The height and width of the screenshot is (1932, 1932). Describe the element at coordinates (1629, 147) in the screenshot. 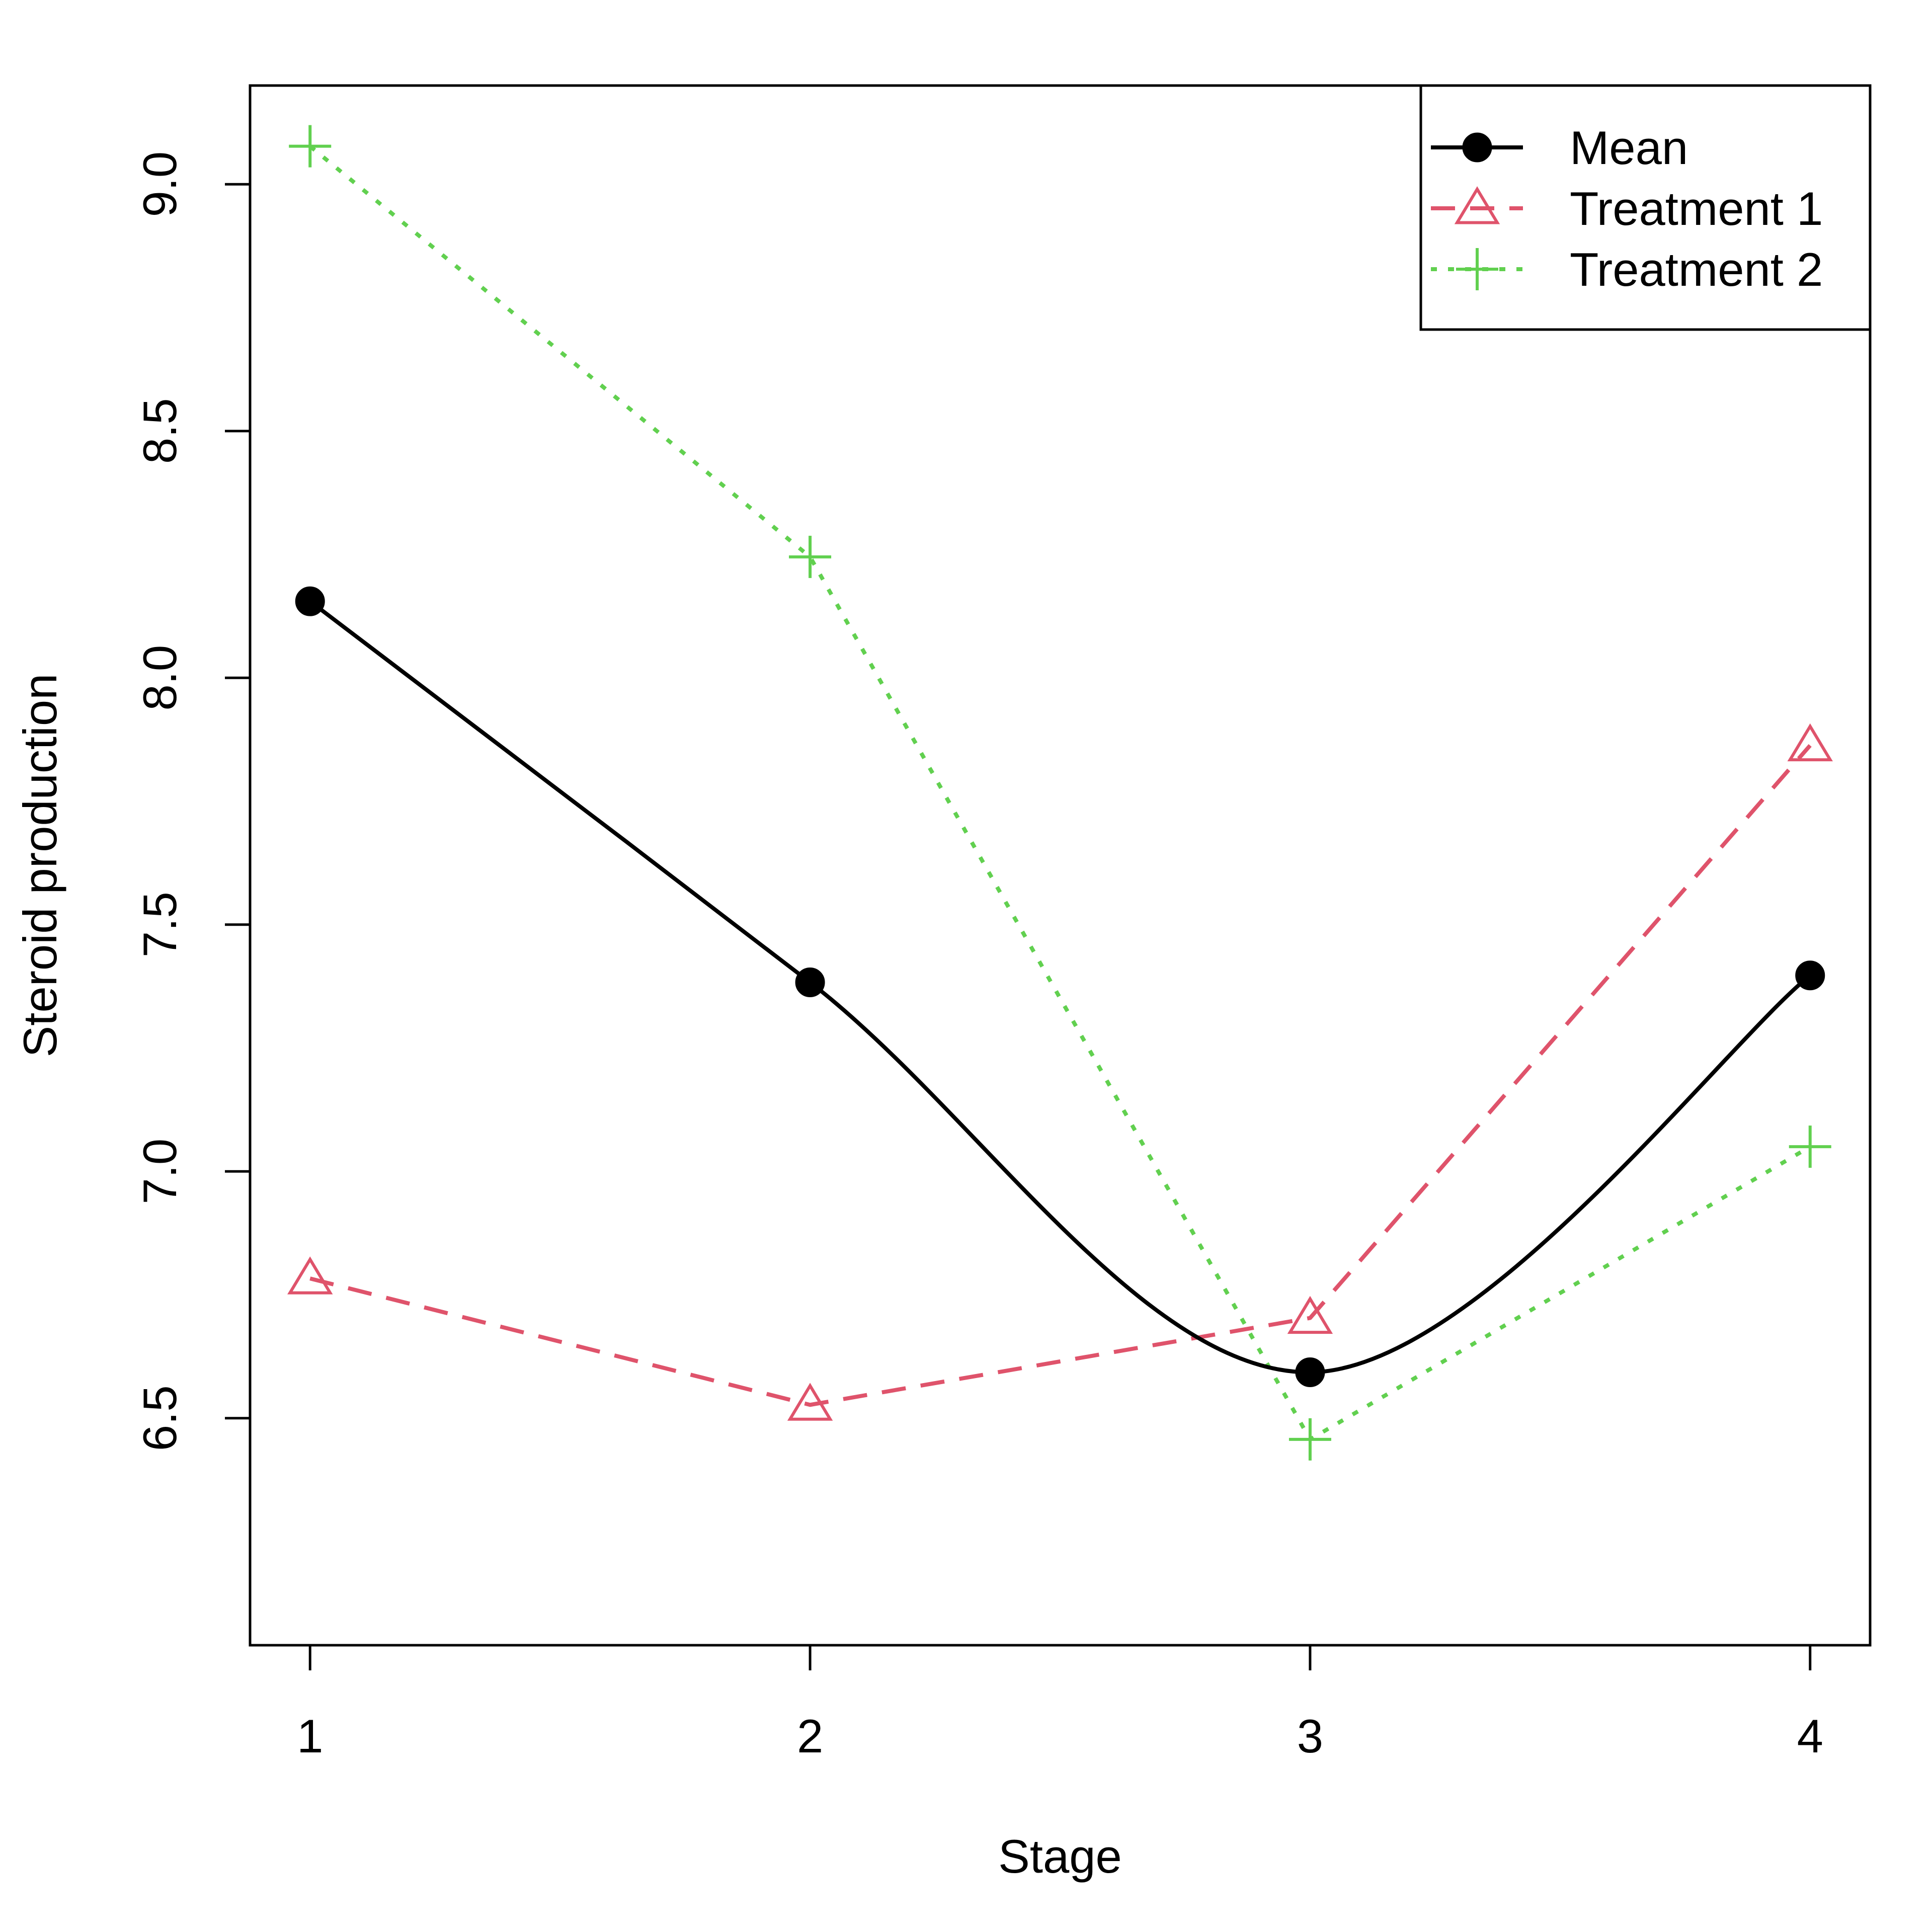

I see `legend-label-mean: Mean` at that location.